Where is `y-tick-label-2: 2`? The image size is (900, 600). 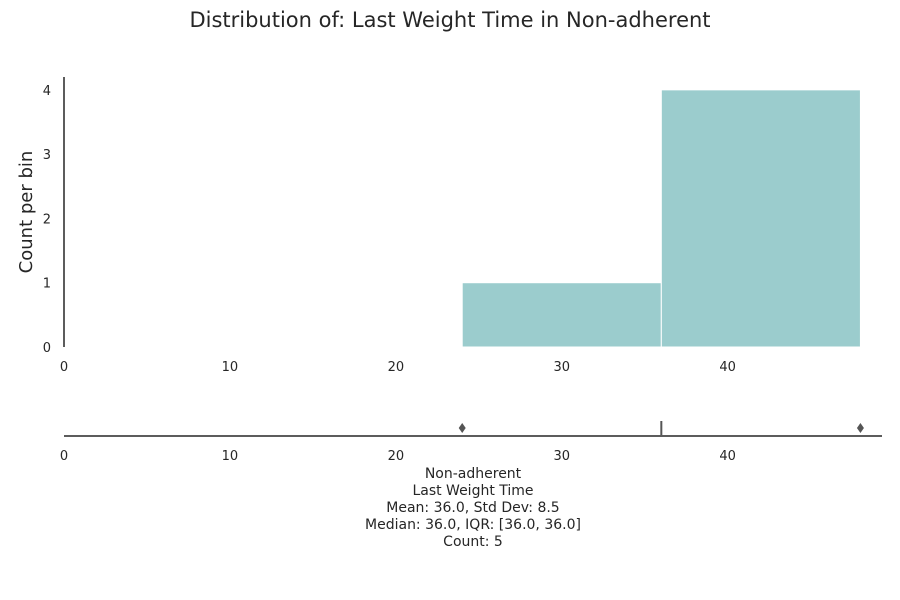
y-tick-label-2: 2 is located at coordinates (47, 219).